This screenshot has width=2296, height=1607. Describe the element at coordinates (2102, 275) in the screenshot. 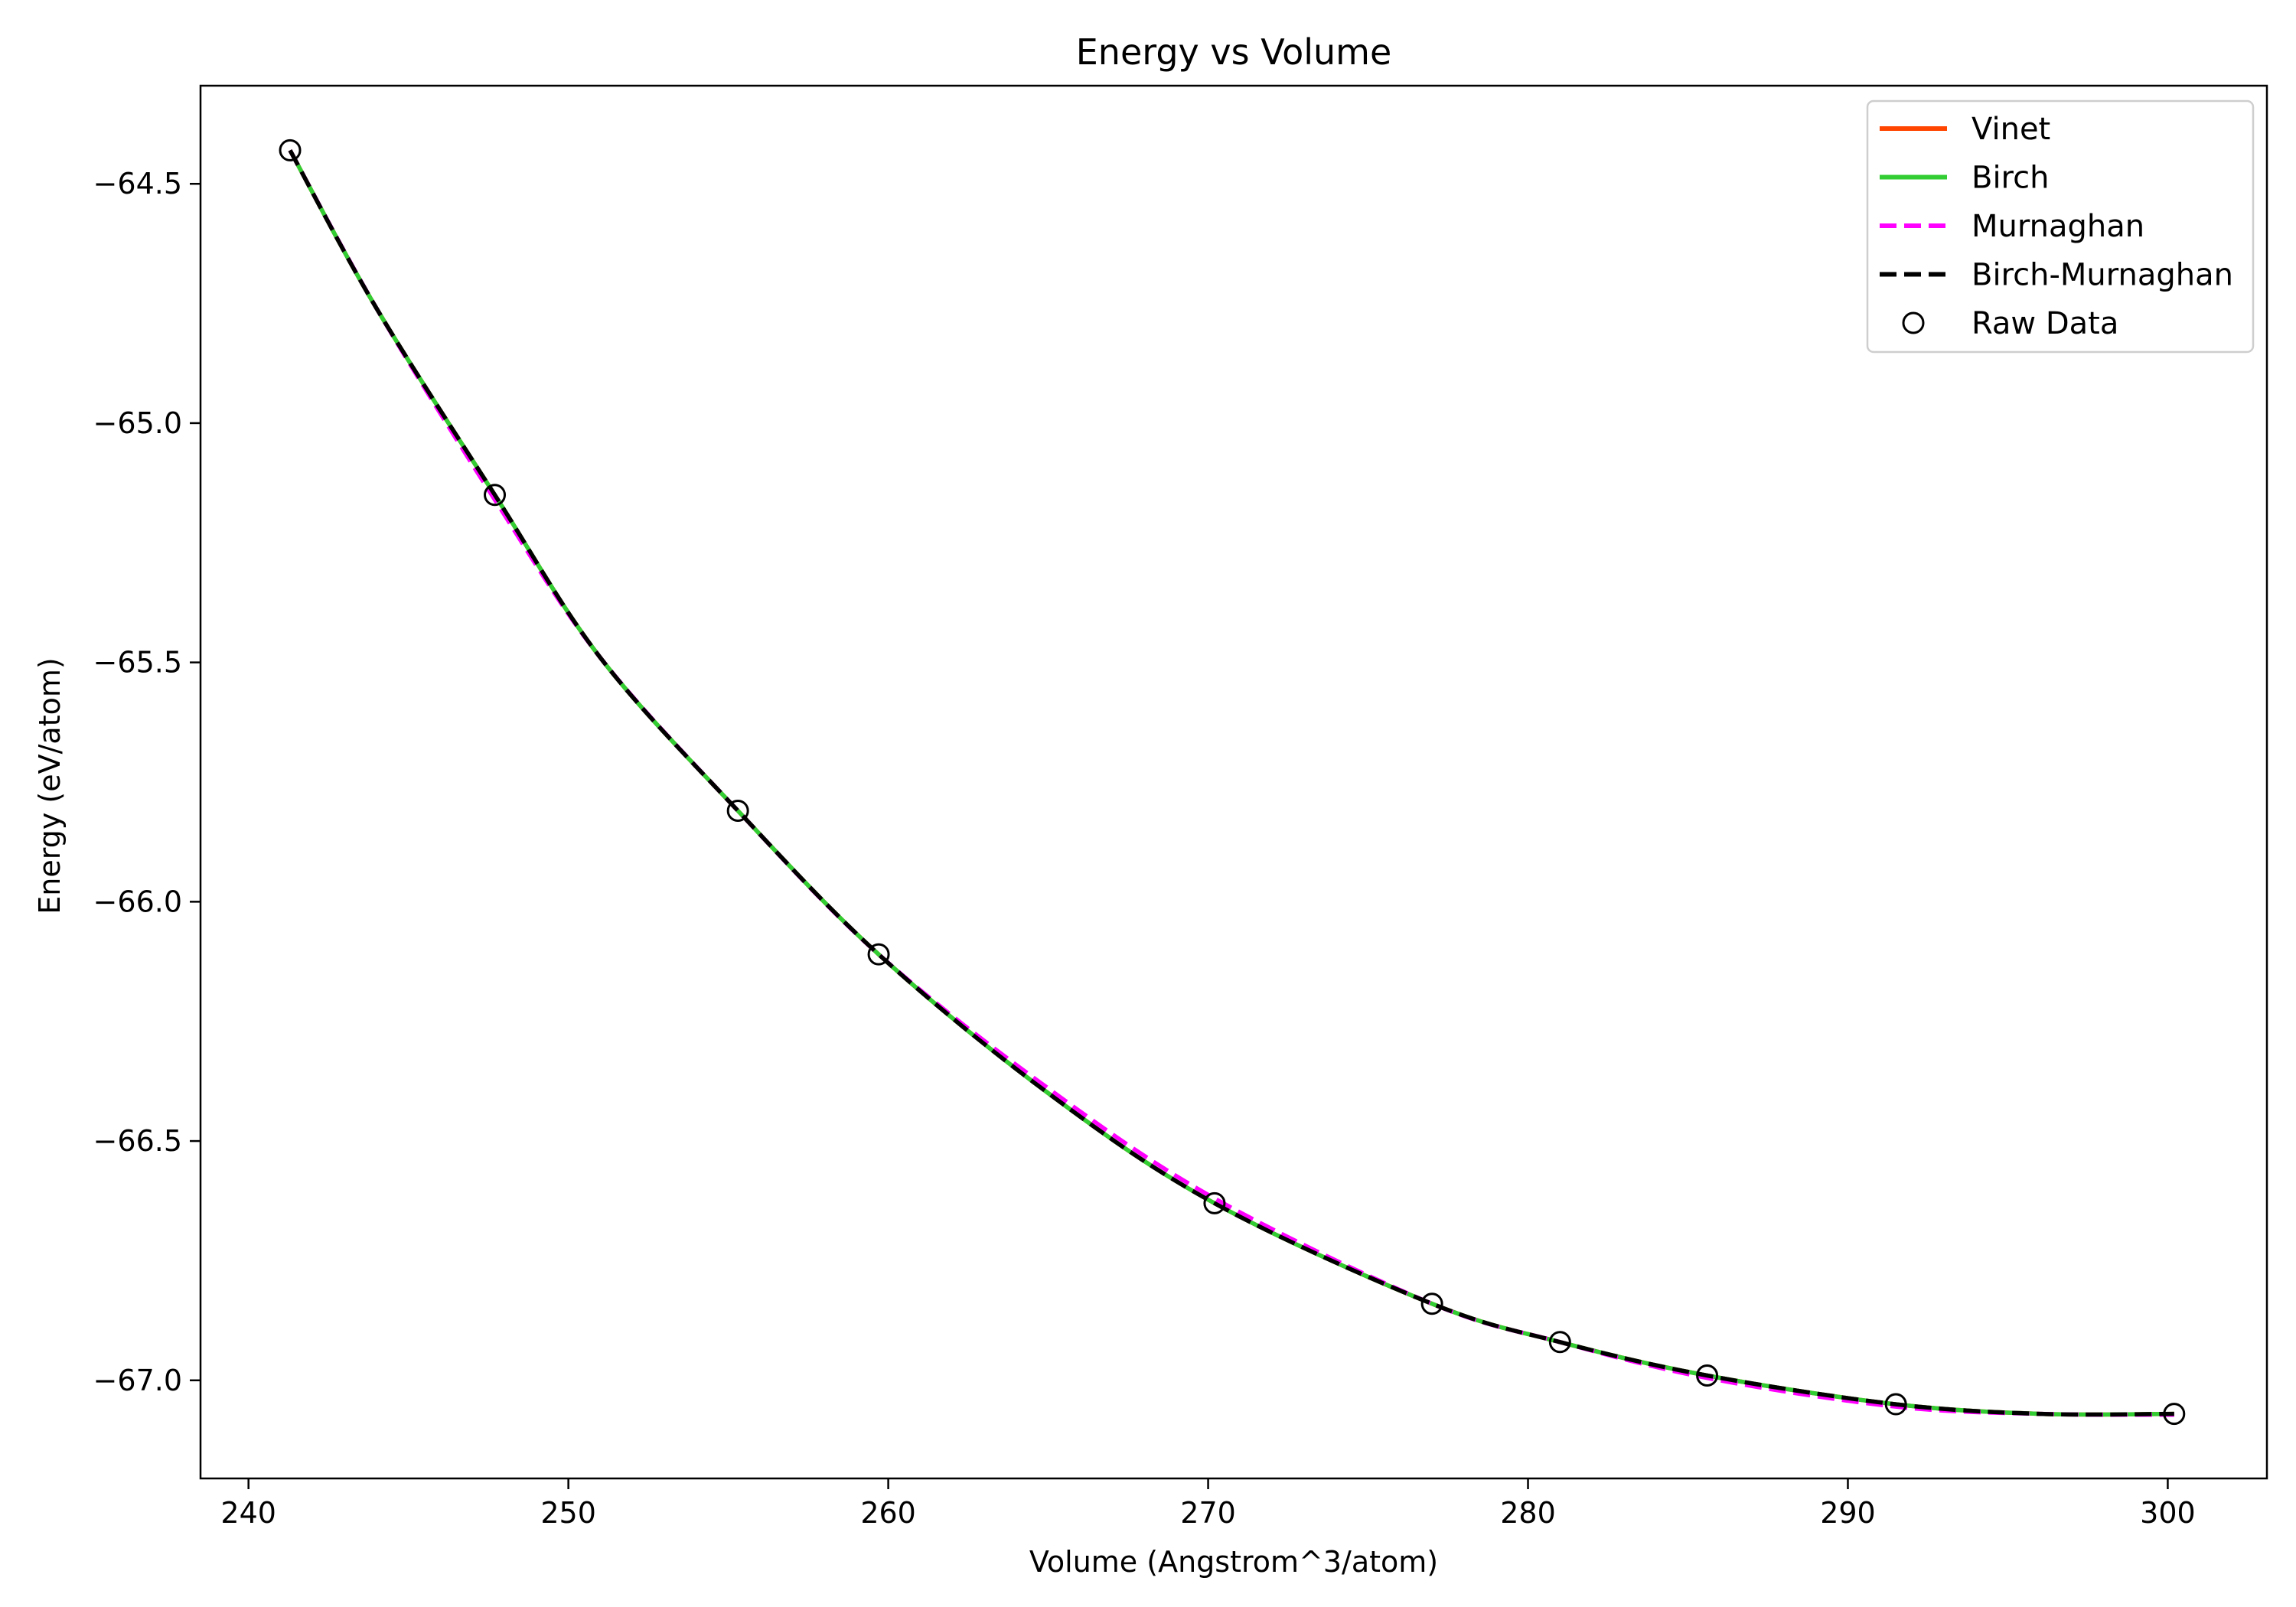

I see `legend-label: Birch-Murnaghan` at that location.